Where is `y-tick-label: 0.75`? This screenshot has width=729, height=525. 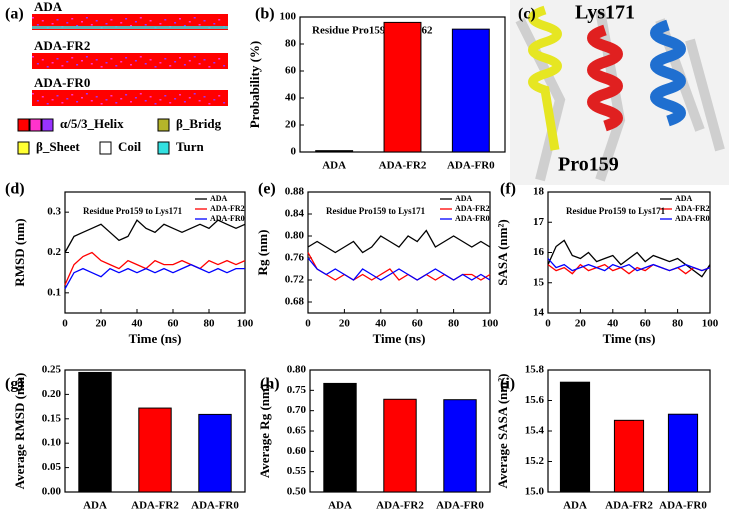 y-tick-label: 0.75 is located at coordinates (297, 390).